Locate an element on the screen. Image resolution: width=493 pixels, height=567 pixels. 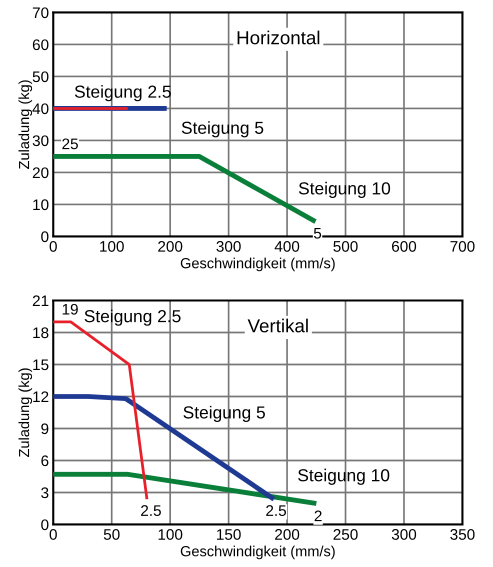
x-tick-label: 600 is located at coordinates (404, 246).